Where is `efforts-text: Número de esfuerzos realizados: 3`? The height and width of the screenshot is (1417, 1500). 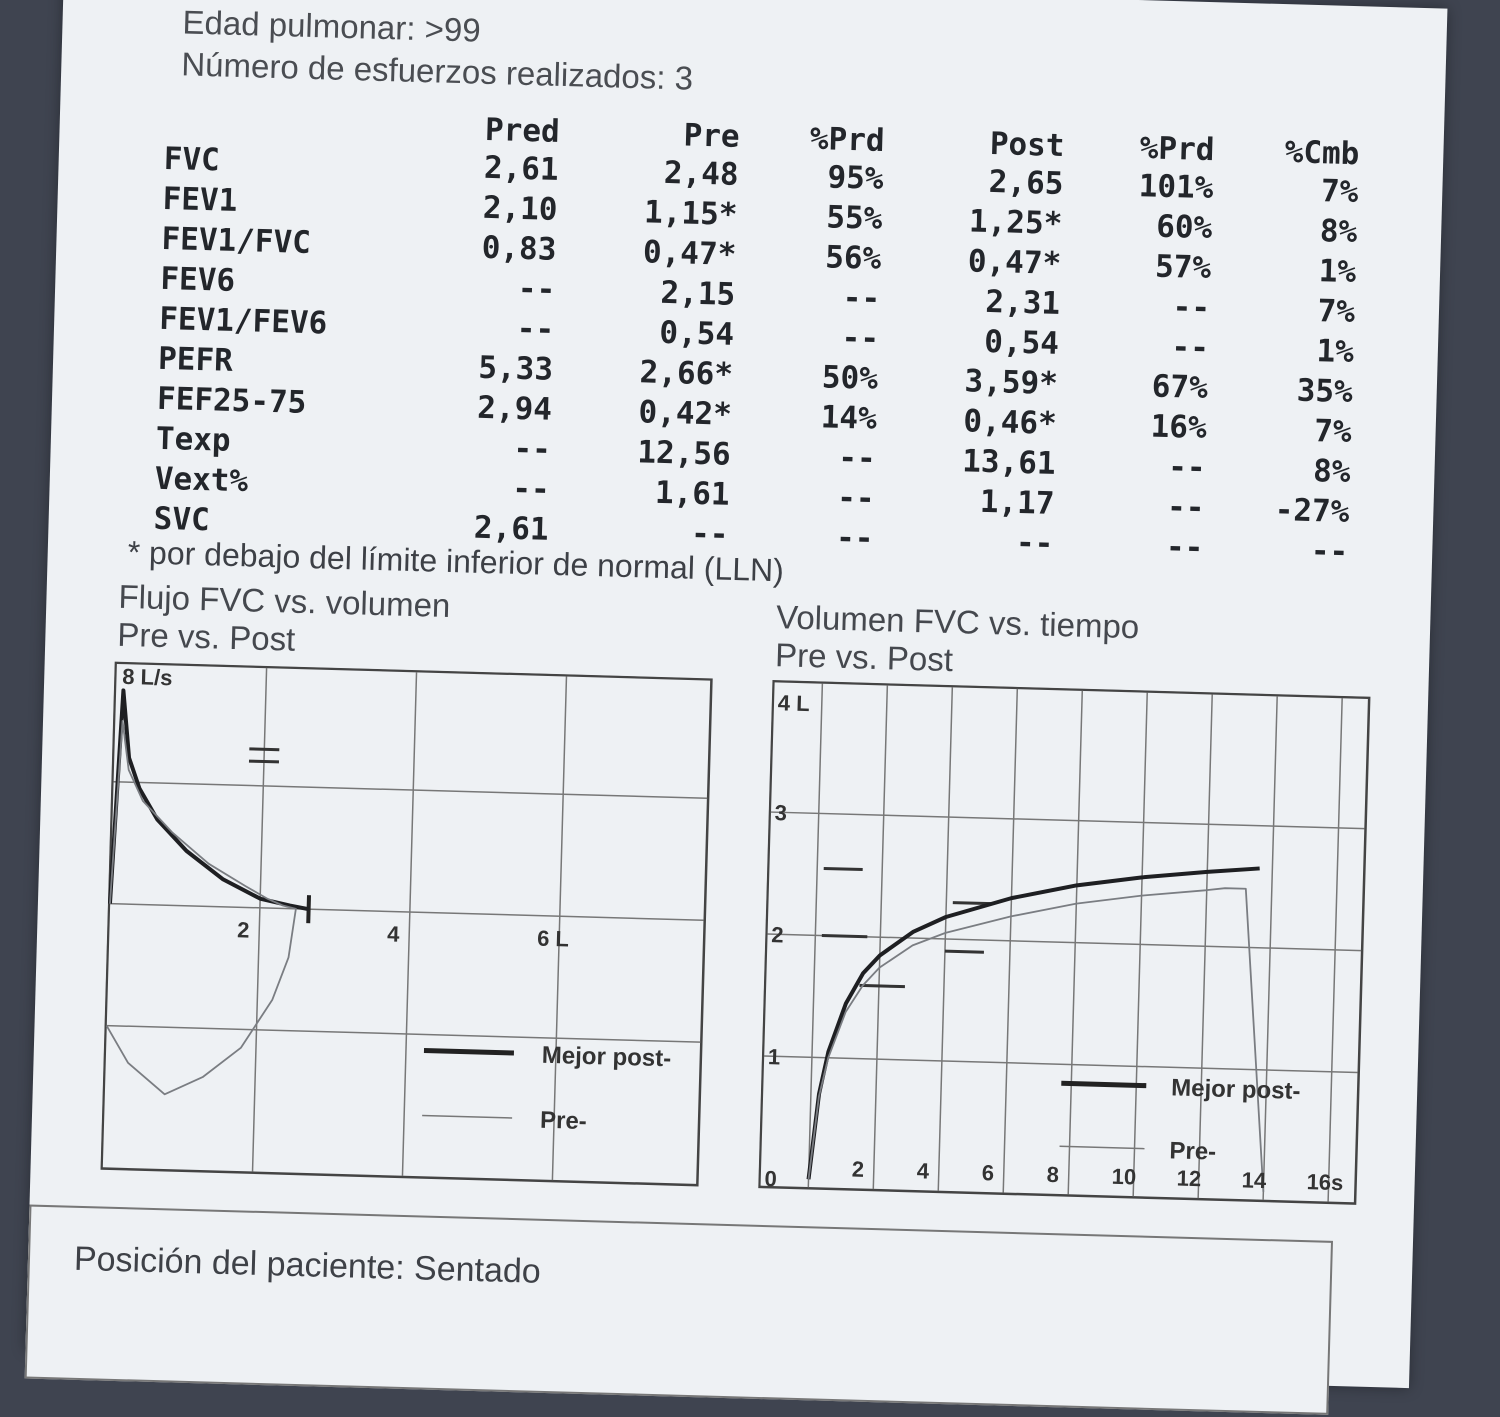 efforts-text: Número de esfuerzos realizados: 3 is located at coordinates (437, 71).